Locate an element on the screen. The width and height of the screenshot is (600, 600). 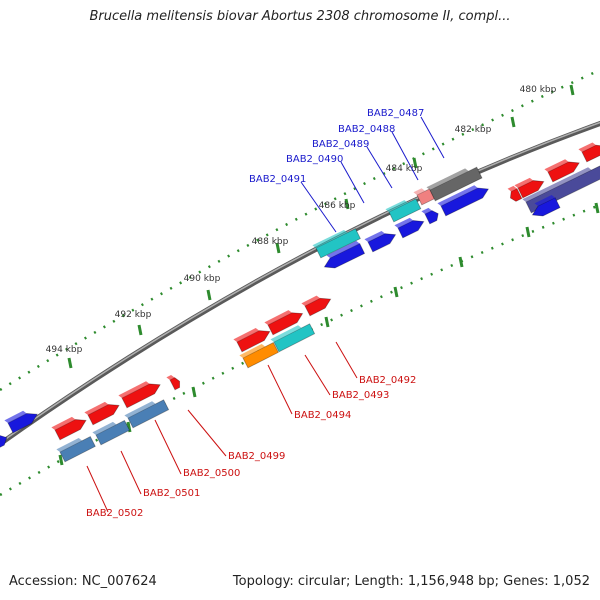
accession-text: Accession: NC_007624 is located at coordinates (83, 581).